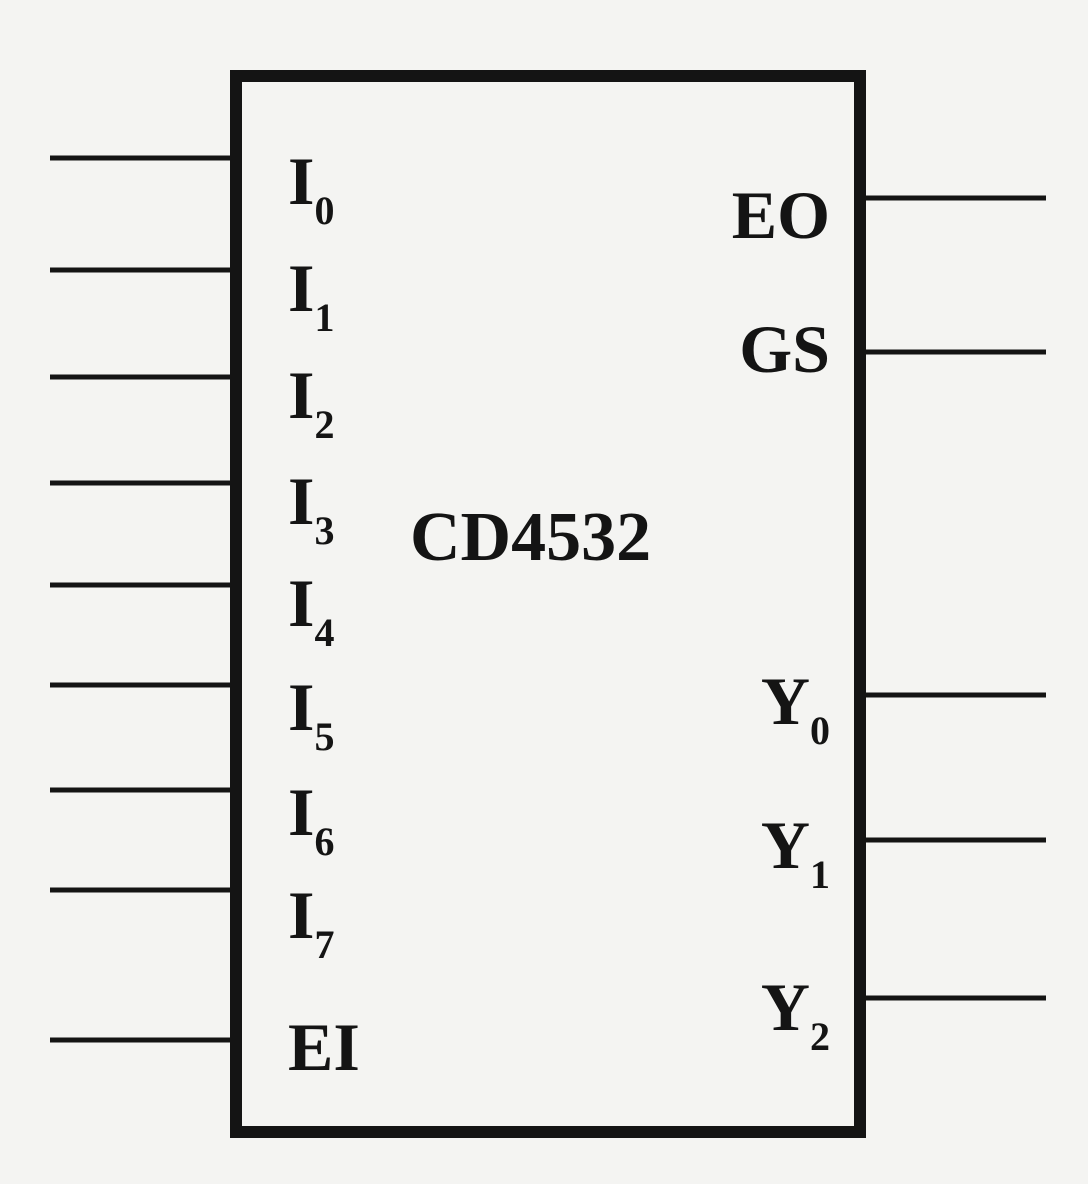 The width and height of the screenshot is (1088, 1184). Describe the element at coordinates (324, 736) in the screenshot. I see `pin-subscript: 5` at that location.